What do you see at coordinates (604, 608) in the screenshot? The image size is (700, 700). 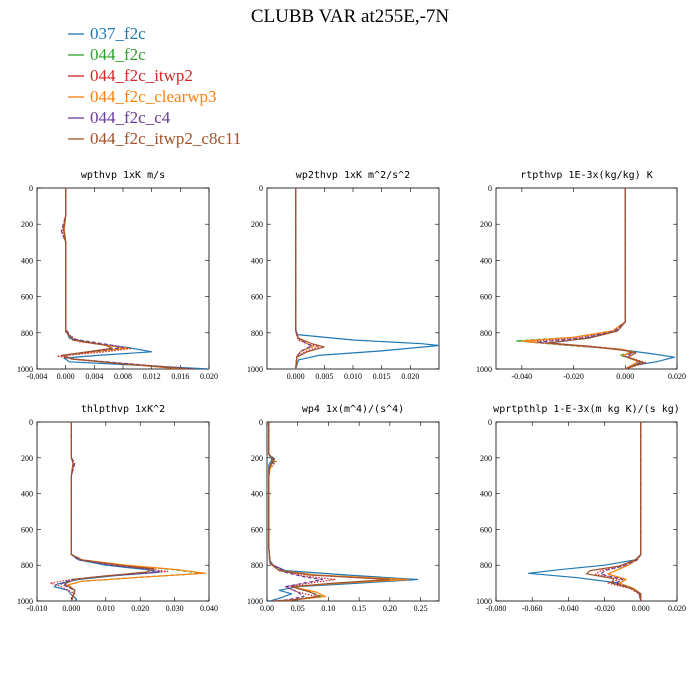 I see `x-tick-label: -0.020` at bounding box center [604, 608].